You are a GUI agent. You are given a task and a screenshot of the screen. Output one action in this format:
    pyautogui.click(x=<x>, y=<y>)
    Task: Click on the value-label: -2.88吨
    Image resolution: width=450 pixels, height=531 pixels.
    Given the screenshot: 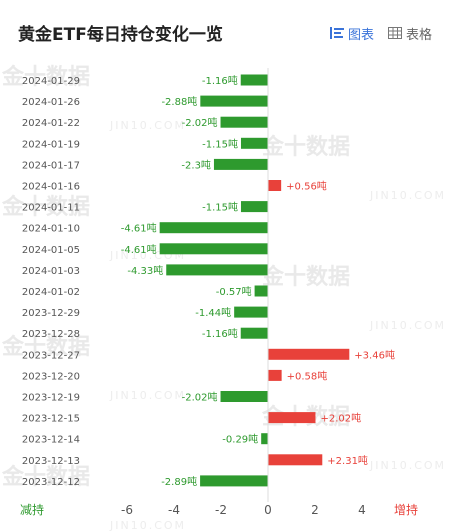 What is the action you would take?
    pyautogui.click(x=179, y=101)
    